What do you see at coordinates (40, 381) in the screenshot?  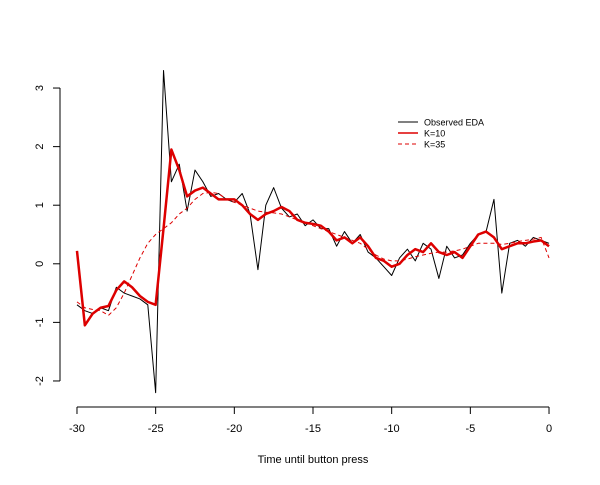 I see `y-tick-label: -2` at bounding box center [40, 381].